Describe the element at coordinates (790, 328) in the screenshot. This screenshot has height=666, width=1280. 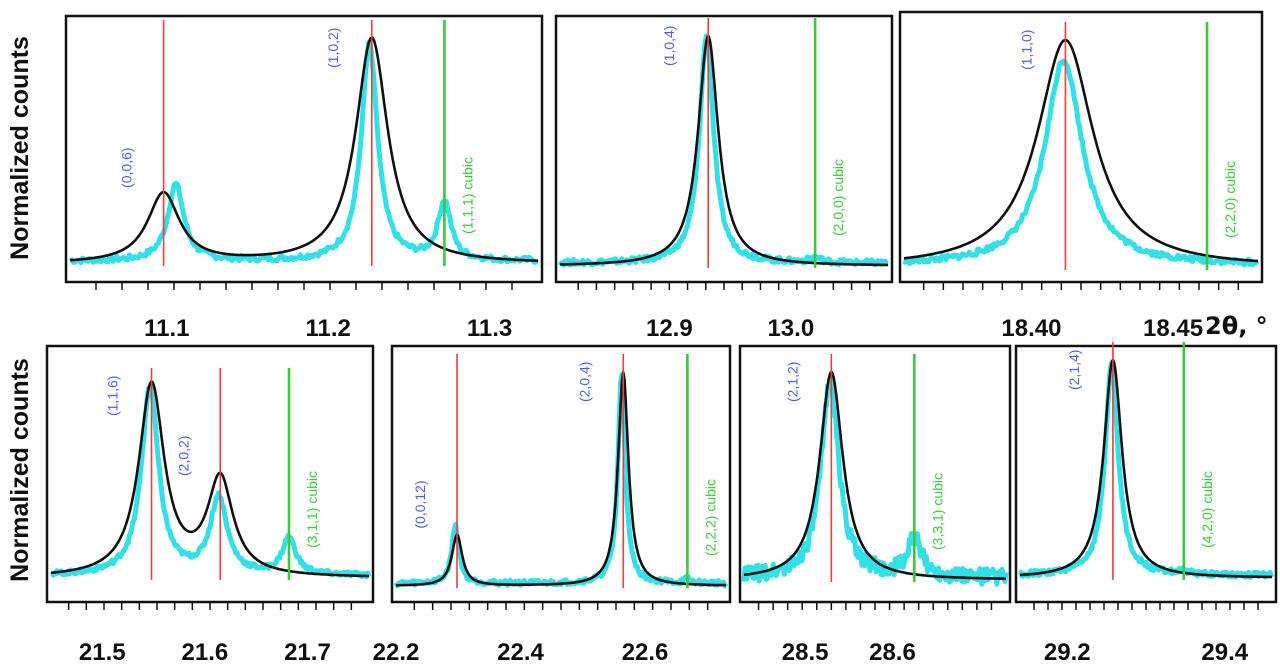
I see `tick-label-2-2: 13.0` at that location.